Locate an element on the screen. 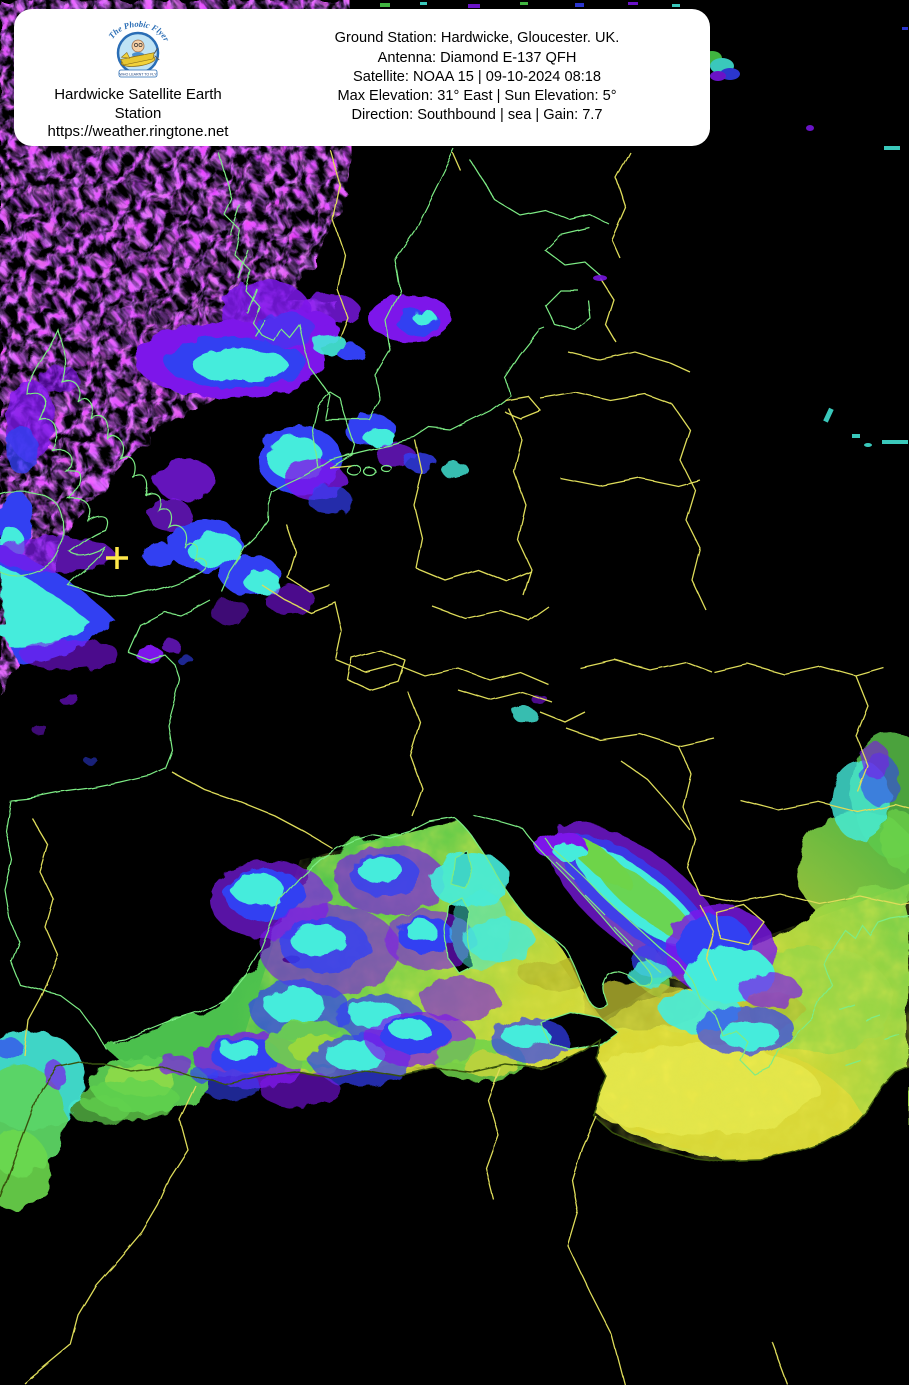 This screenshot has width=909, height=1385. phobic-flyer-logo-icon: The Phobic Flyer WHO LEARNT TO FLY is located at coordinates (139, 48).